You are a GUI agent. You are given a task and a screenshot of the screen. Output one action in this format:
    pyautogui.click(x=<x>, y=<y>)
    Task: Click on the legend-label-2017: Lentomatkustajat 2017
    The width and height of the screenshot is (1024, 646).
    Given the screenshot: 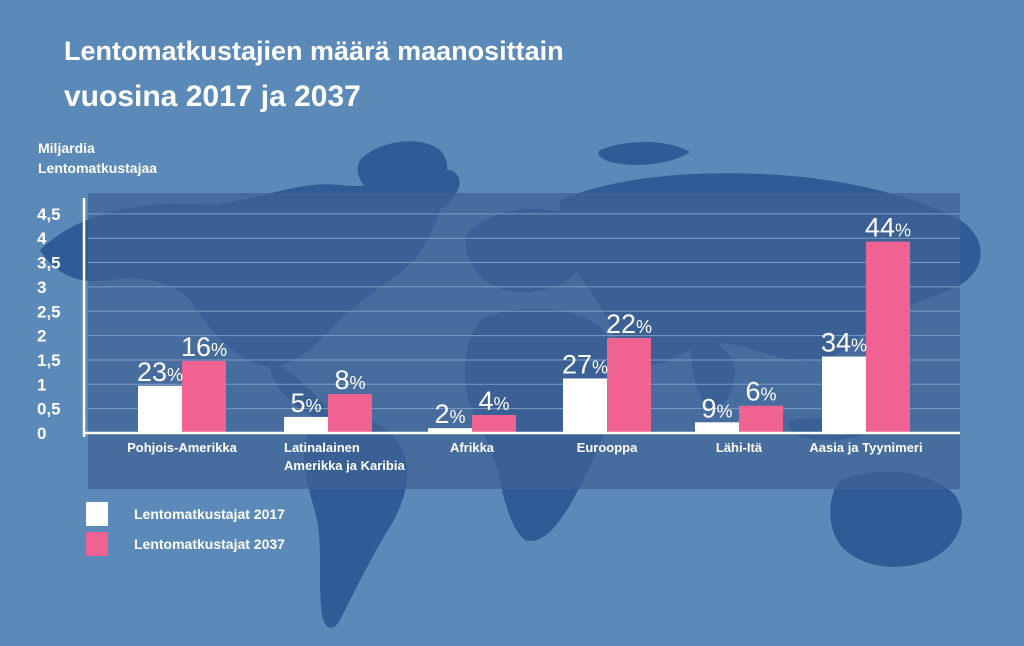 What is the action you would take?
    pyautogui.click(x=209, y=514)
    